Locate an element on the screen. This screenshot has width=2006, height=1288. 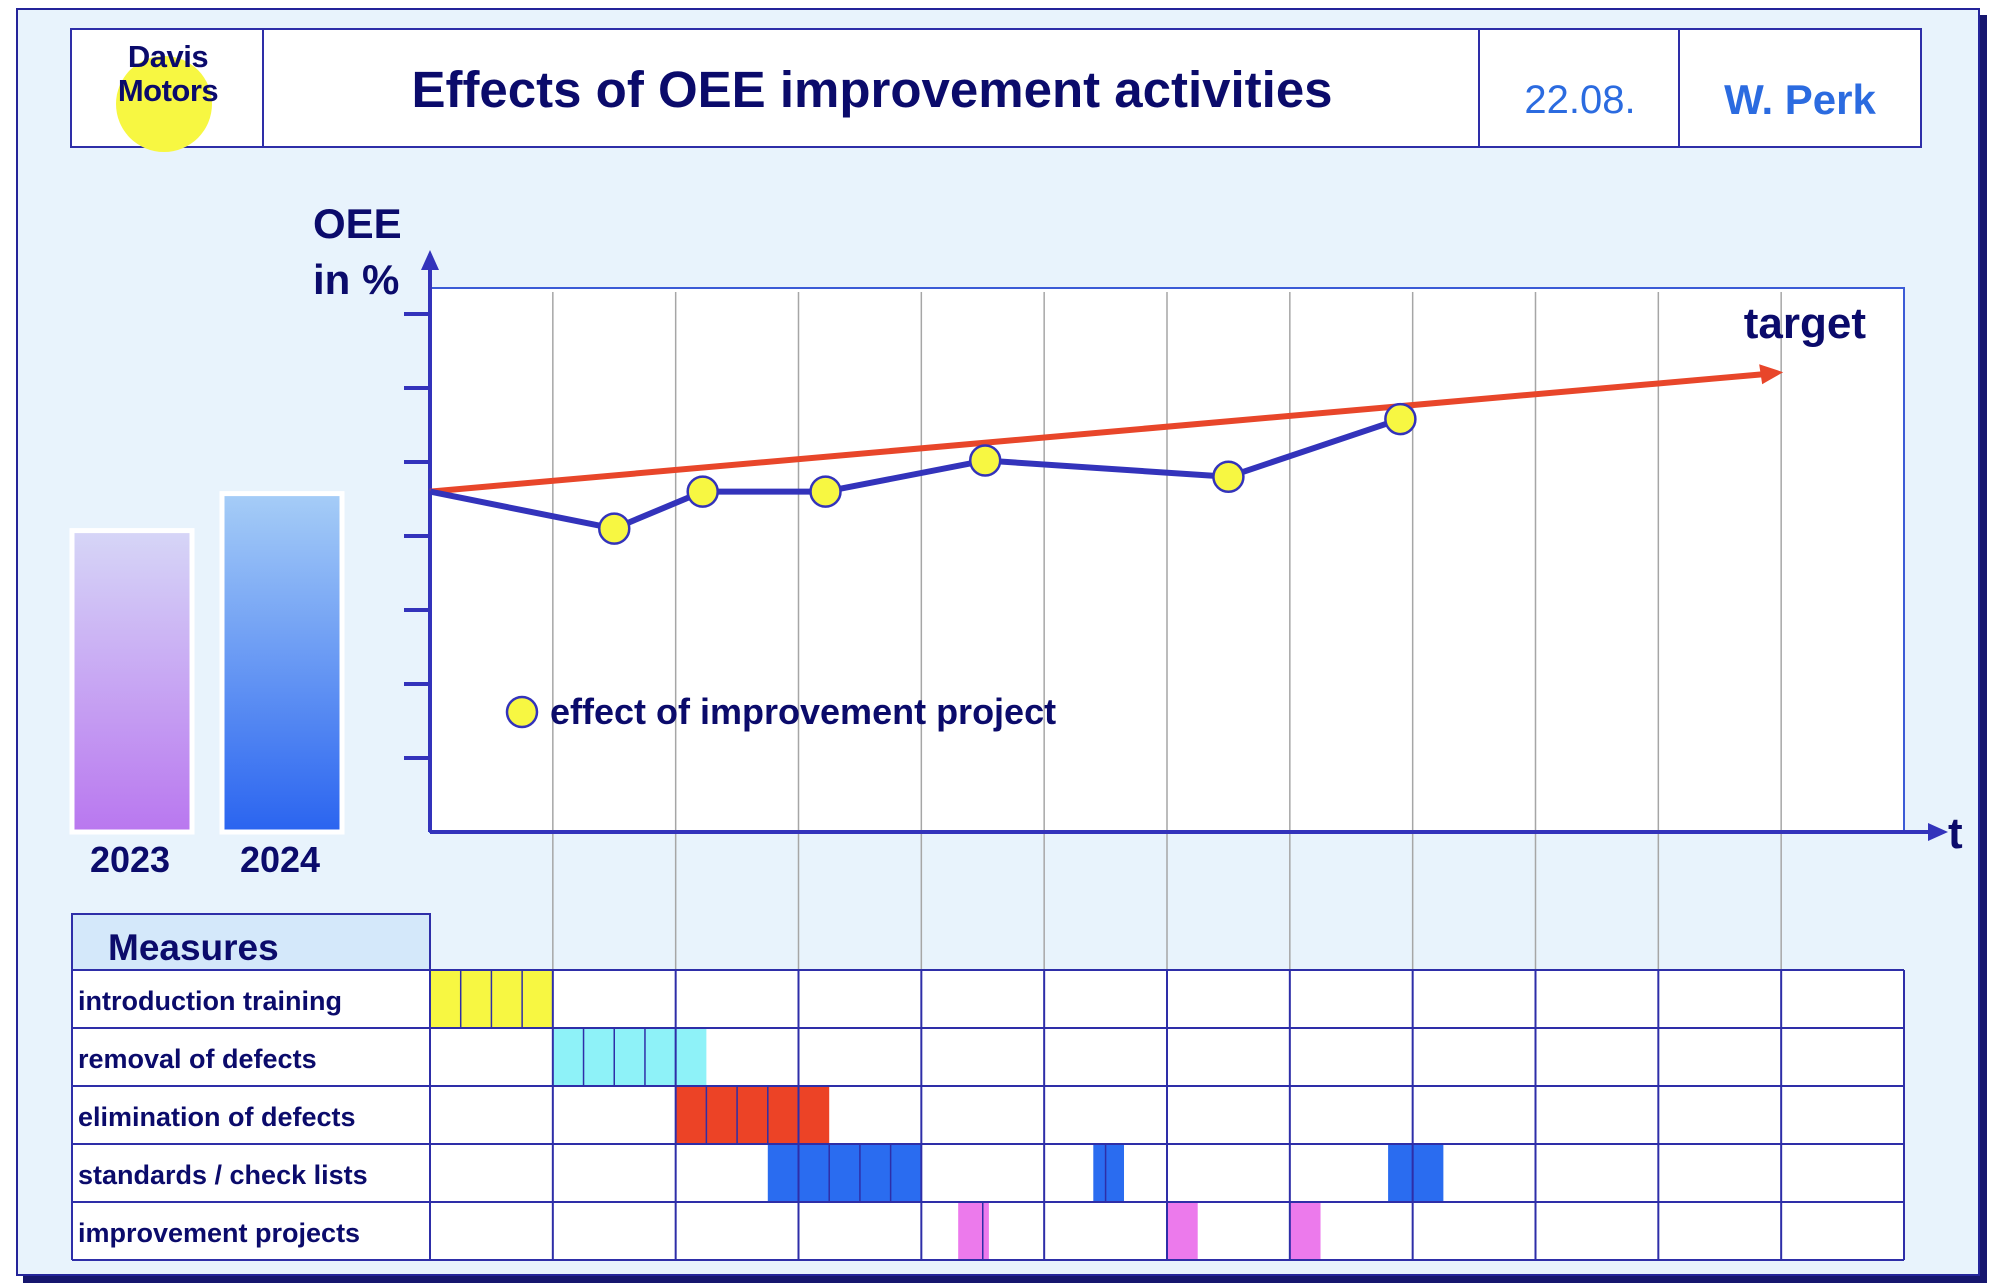
x-axis-label: t is located at coordinates (1955, 833).